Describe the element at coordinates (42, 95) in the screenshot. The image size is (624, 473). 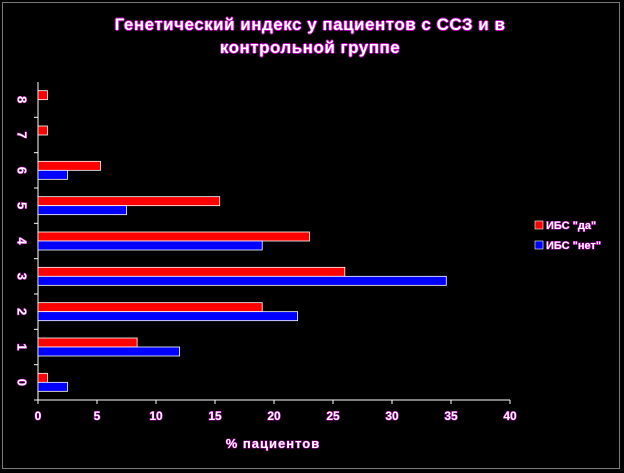
I see `bar-series1-cat8` at that location.